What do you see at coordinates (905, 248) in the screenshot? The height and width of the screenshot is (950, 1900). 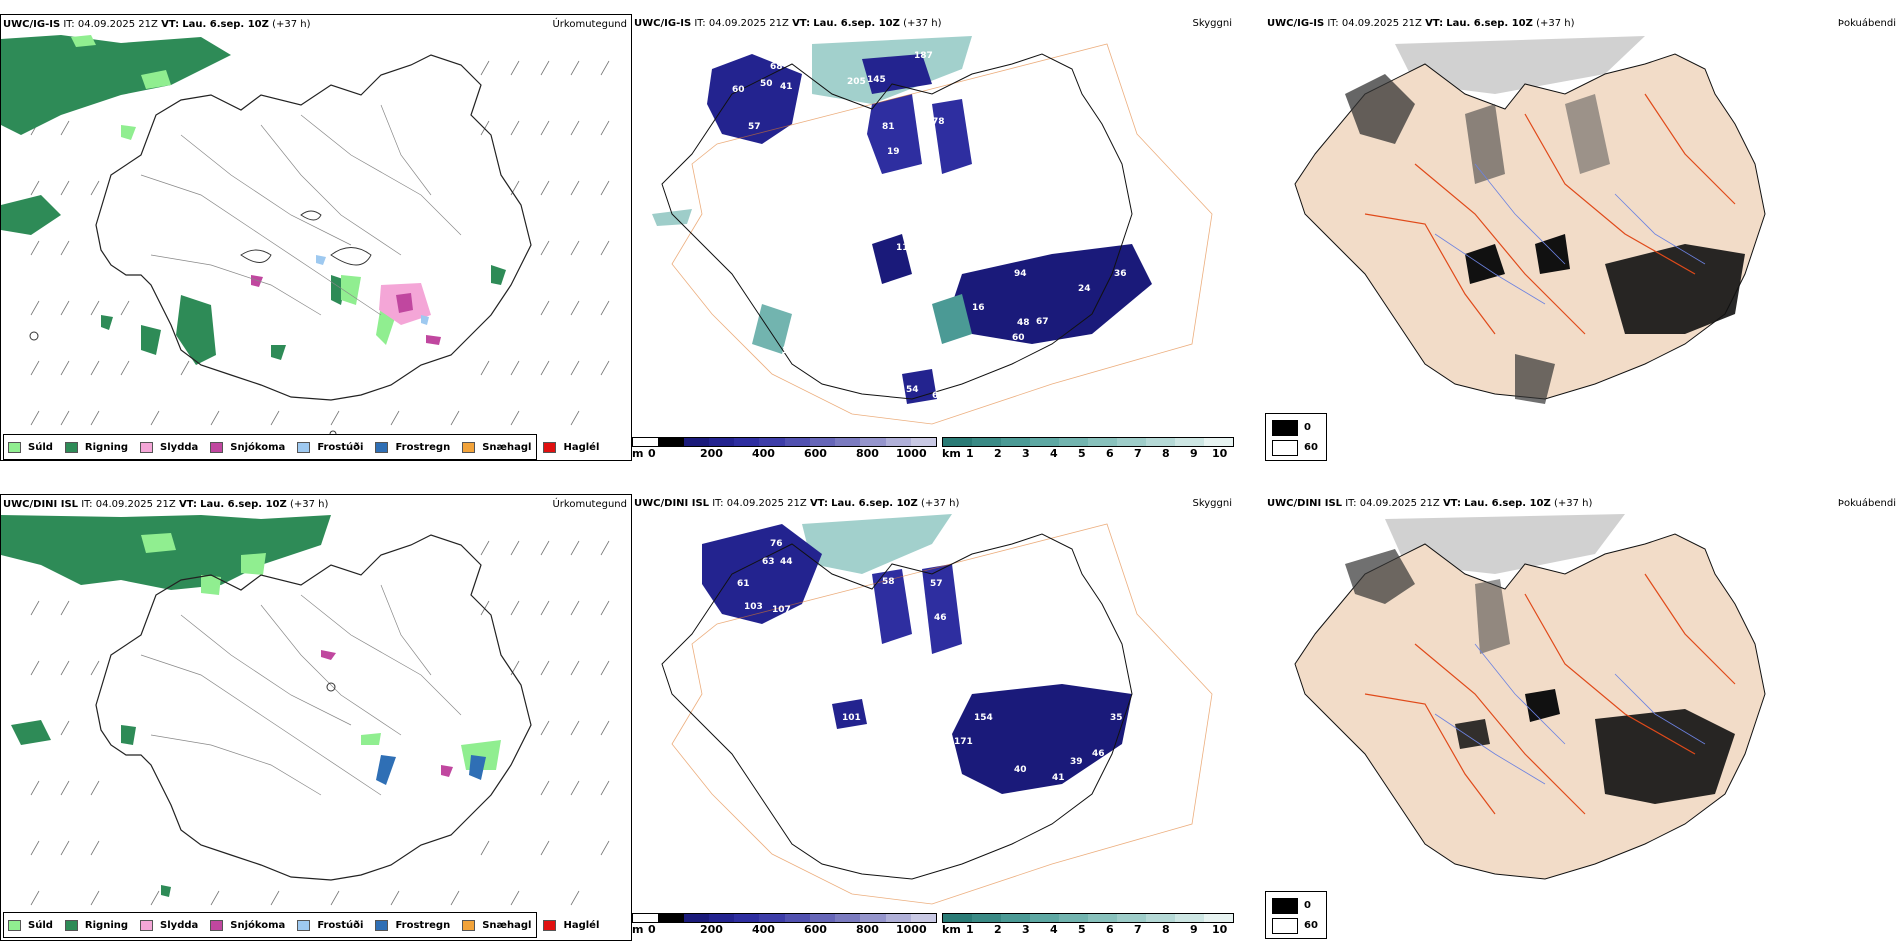 I see `snow-label: 114` at bounding box center [905, 248].